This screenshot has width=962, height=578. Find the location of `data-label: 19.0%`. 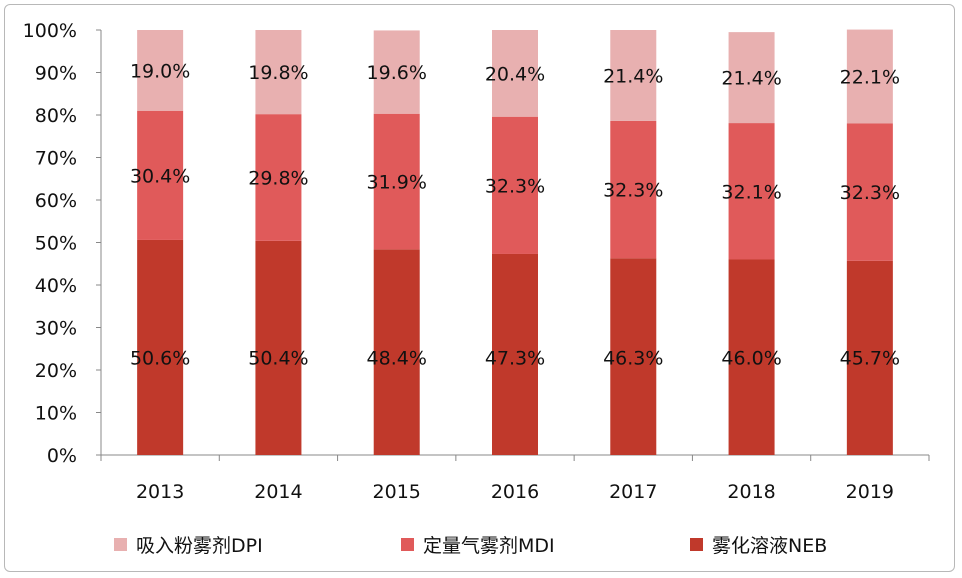

data-label: 19.0% is located at coordinates (160, 71).